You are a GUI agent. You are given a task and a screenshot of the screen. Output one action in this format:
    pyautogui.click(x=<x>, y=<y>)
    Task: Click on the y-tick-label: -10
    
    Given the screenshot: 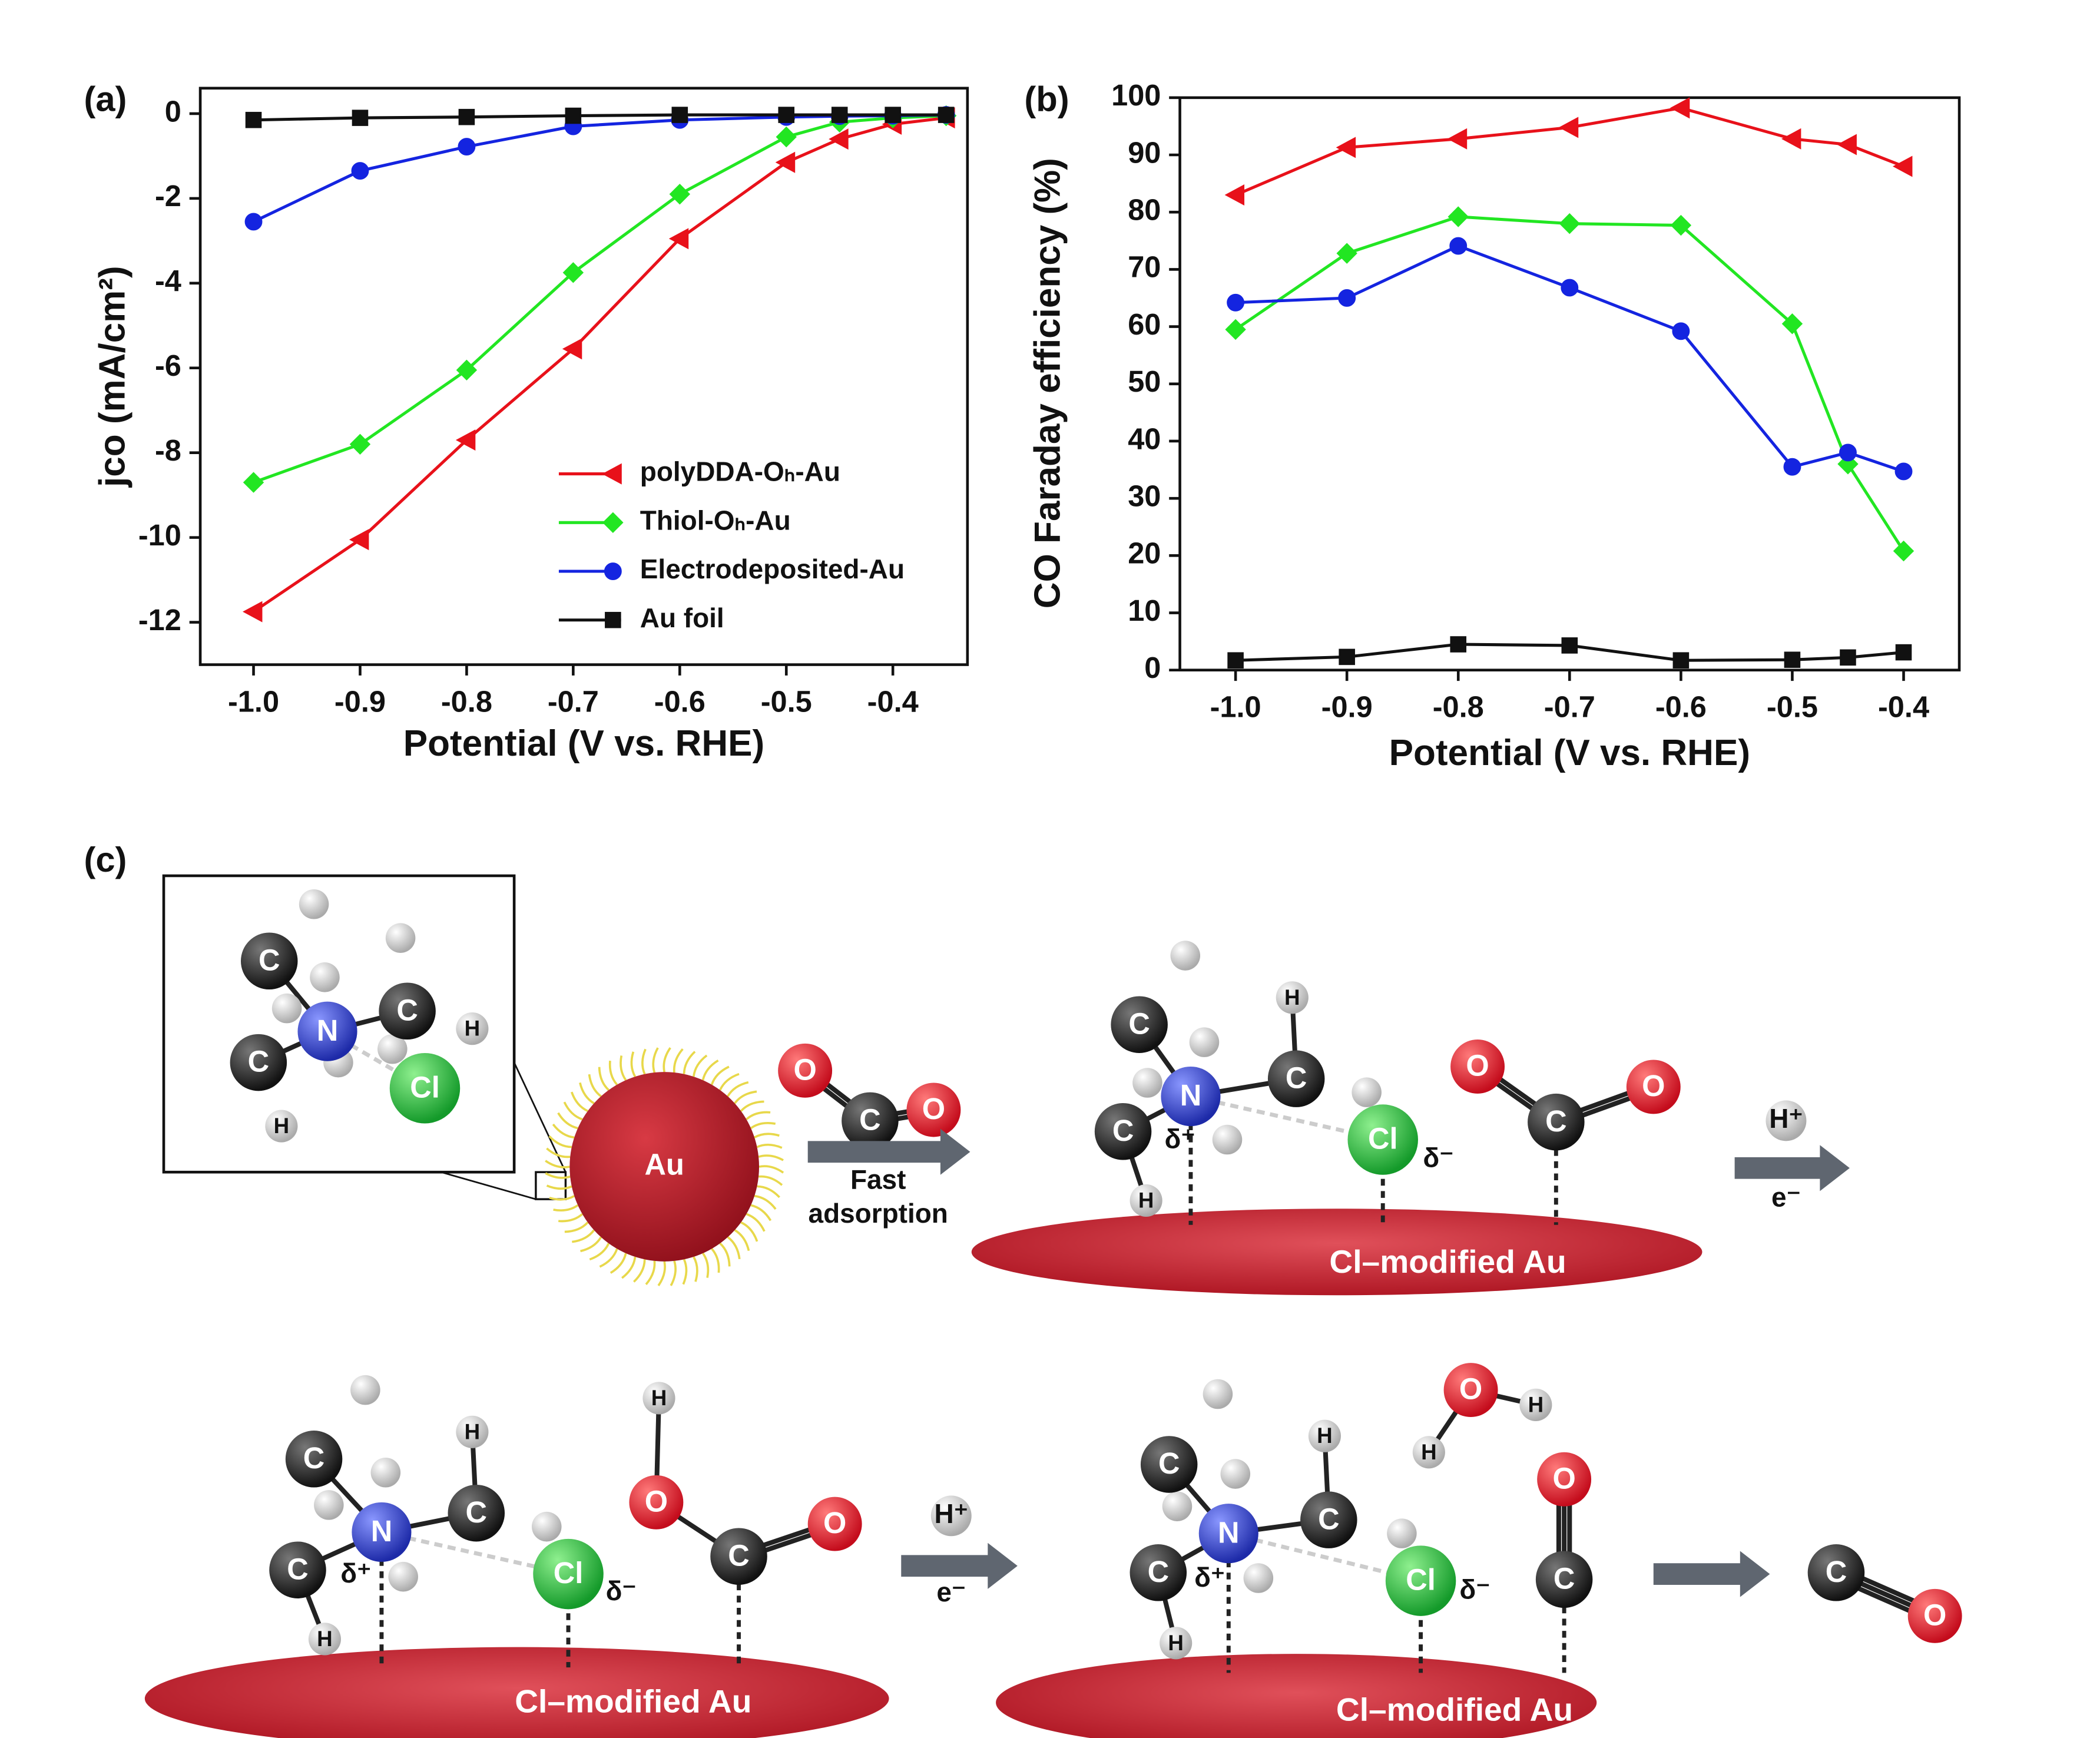 What is the action you would take?
    pyautogui.click(x=160, y=535)
    